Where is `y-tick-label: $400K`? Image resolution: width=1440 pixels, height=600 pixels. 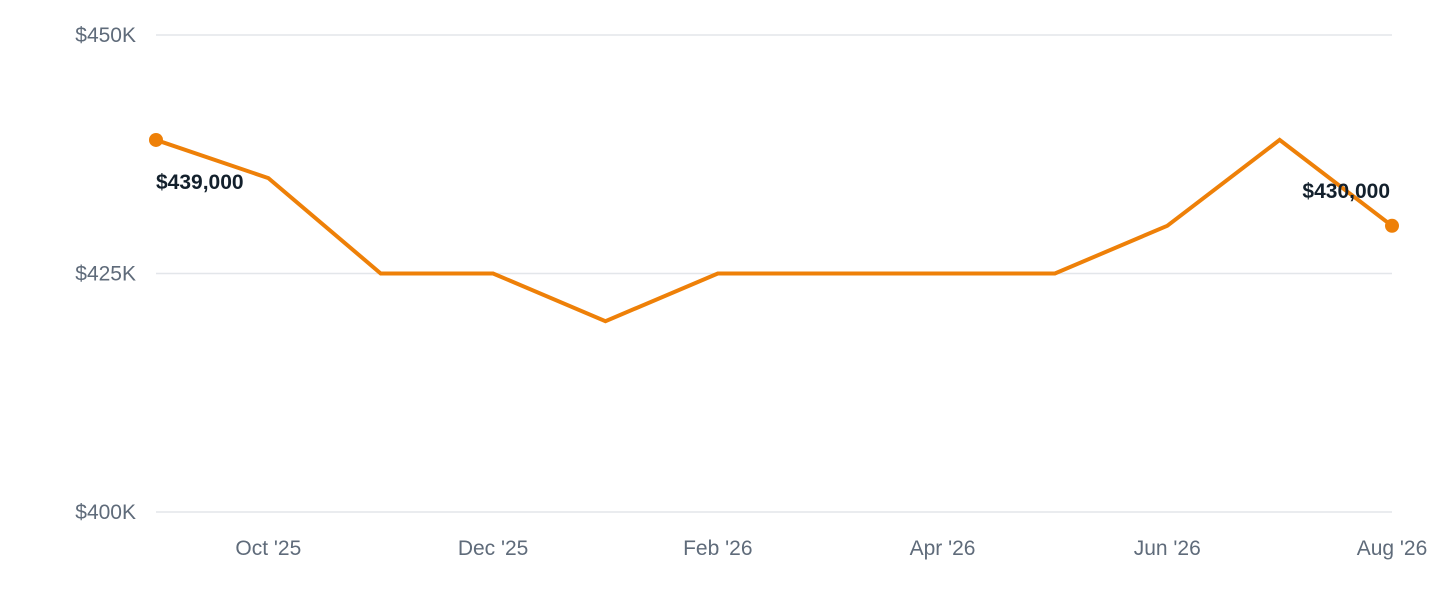
y-tick-label: $400K is located at coordinates (105, 512).